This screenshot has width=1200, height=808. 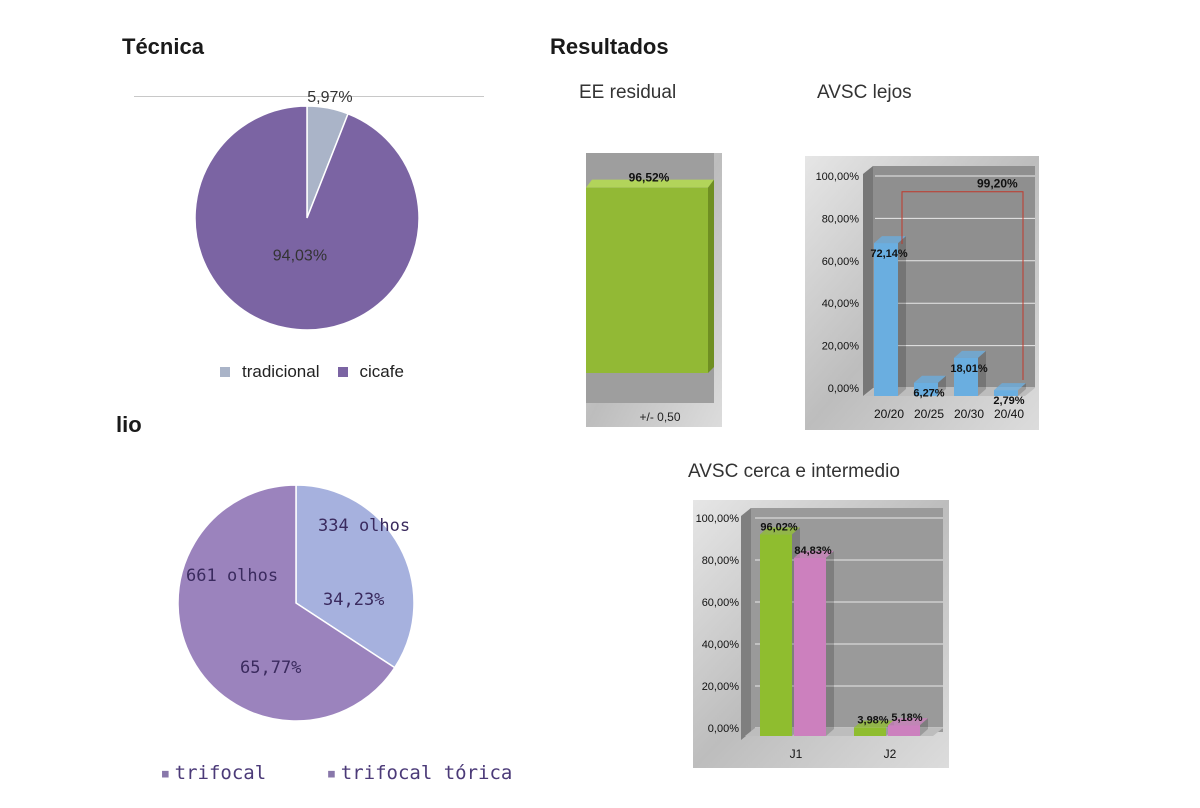 I want to click on legend-label-cicafe: cicafe, so click(x=381, y=371).